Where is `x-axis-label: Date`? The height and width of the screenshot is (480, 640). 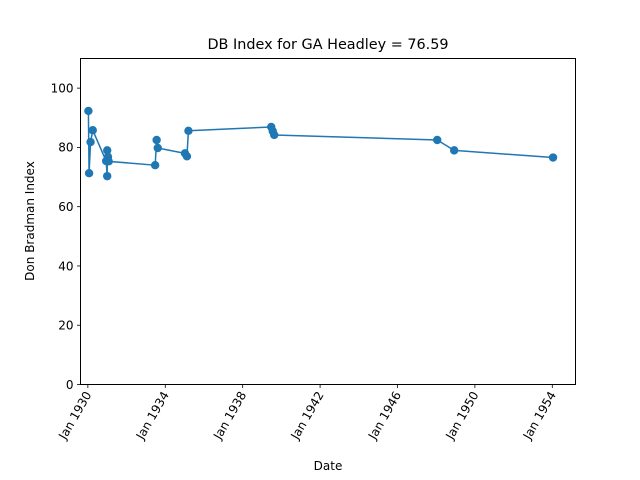
x-axis-label: Date is located at coordinates (328, 466).